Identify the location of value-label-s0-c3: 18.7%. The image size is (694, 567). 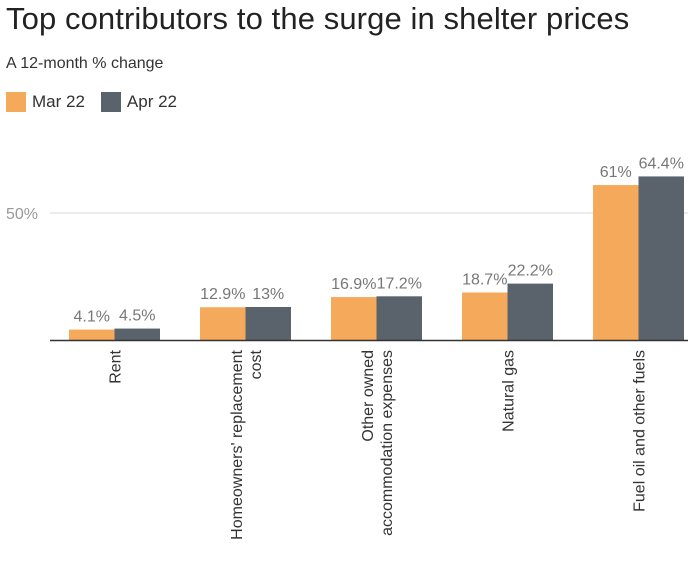
(484, 280).